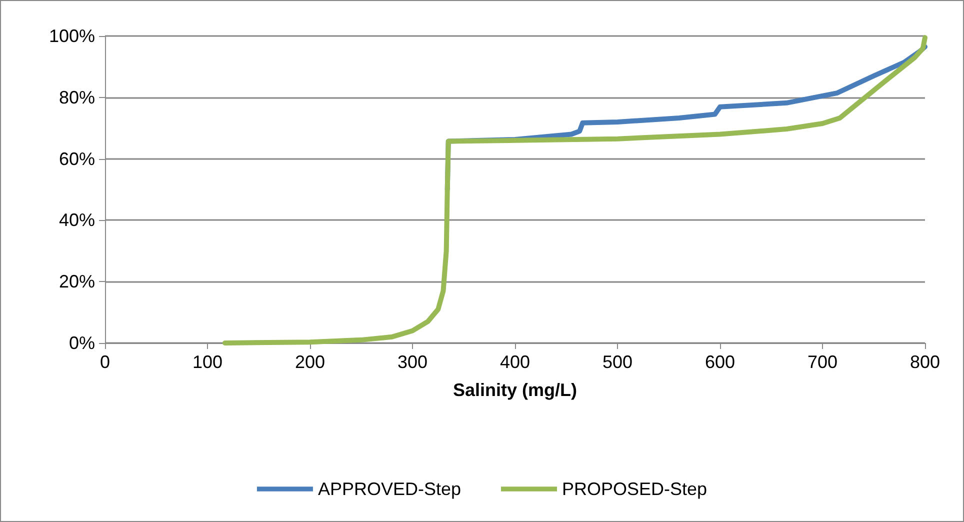  What do you see at coordinates (822, 362) in the screenshot?
I see `x-tick-label: 700` at bounding box center [822, 362].